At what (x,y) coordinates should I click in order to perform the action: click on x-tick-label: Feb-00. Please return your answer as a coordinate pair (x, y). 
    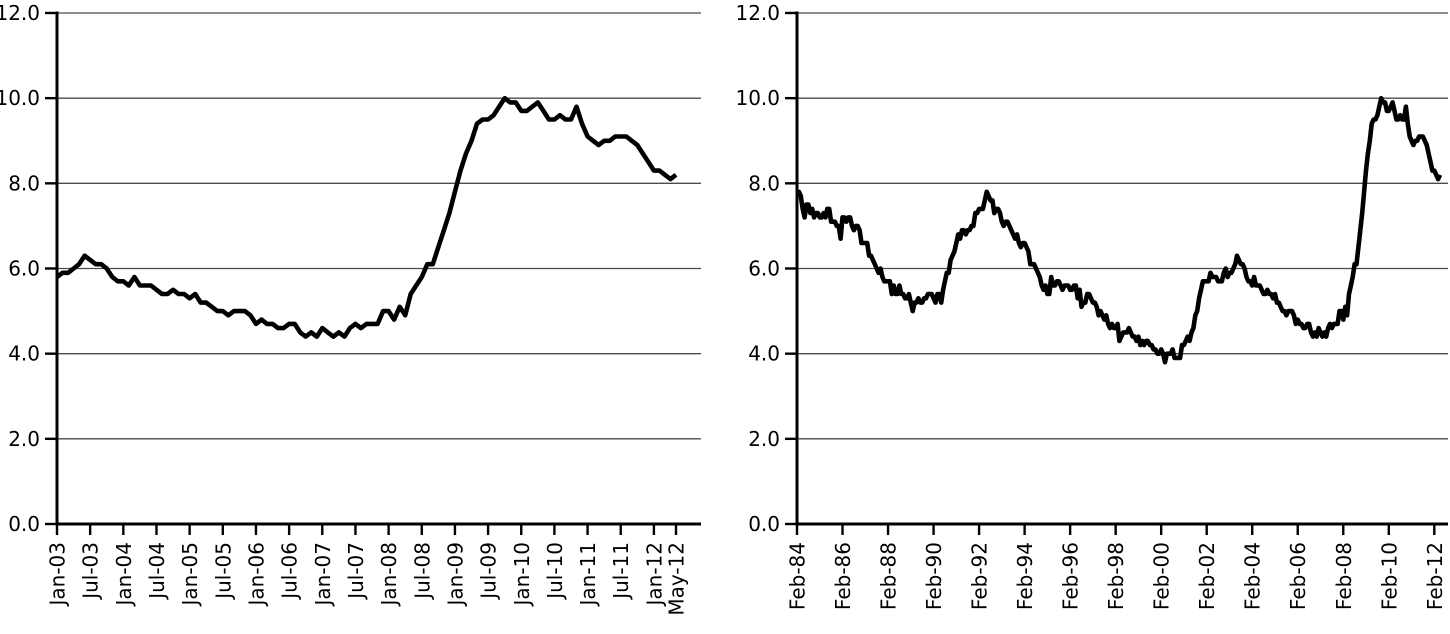
    Looking at the image, I should click on (1162, 576).